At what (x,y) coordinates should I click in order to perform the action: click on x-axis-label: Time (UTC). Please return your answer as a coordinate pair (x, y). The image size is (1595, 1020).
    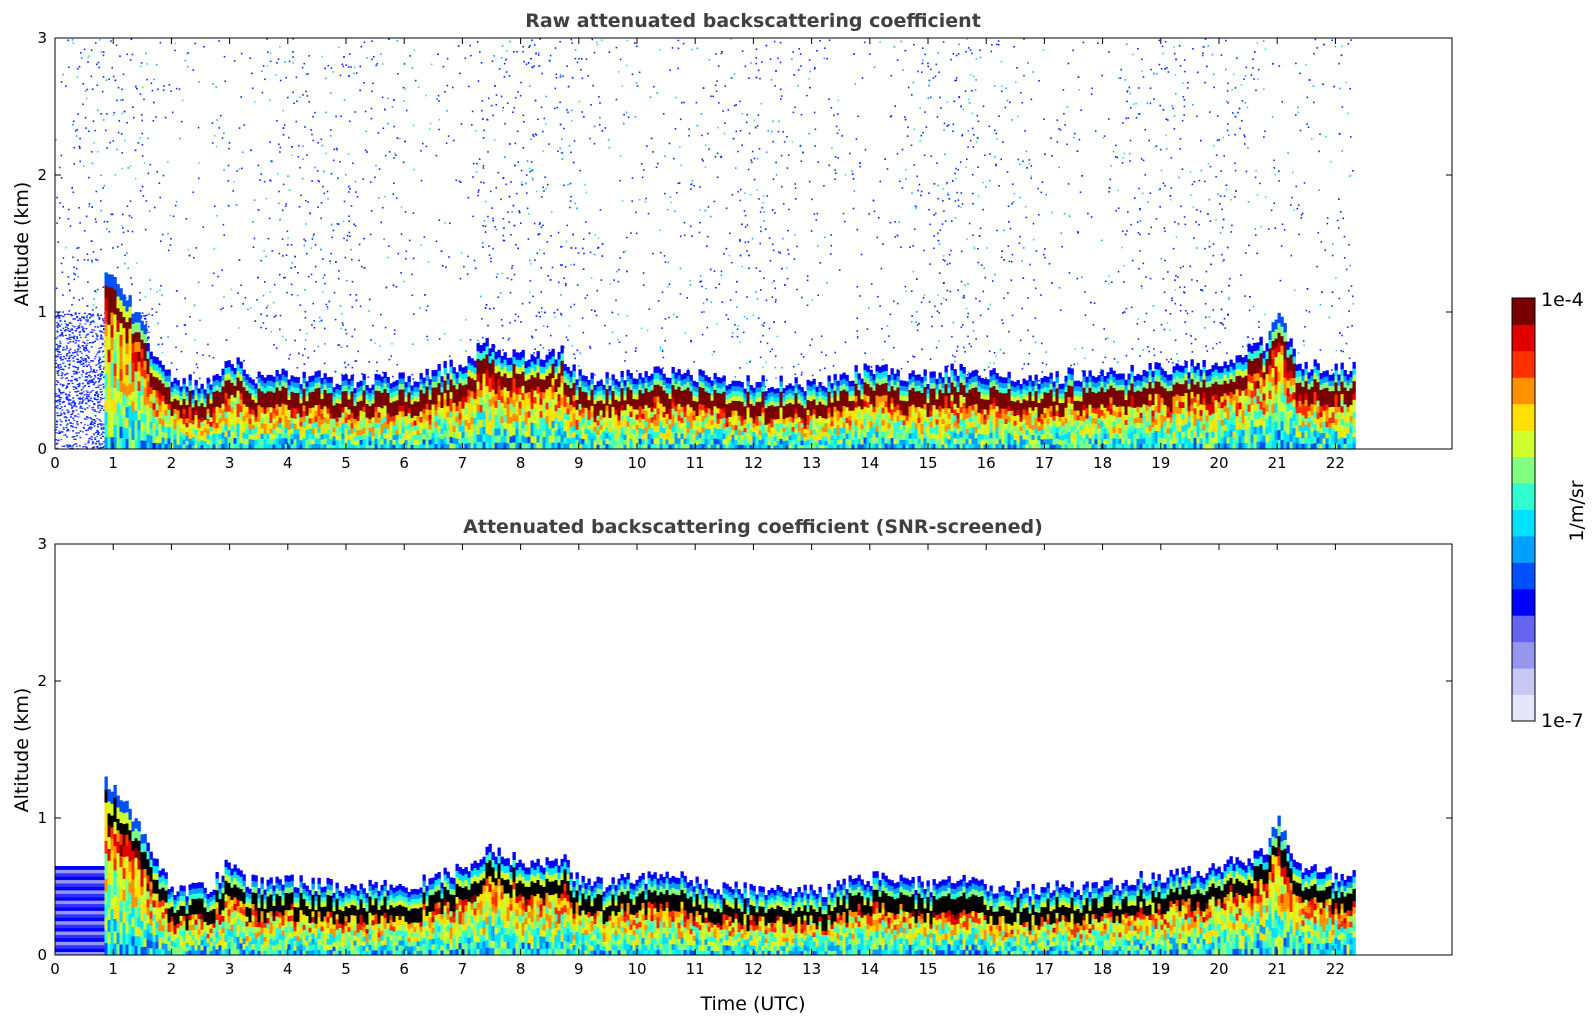
    Looking at the image, I should click on (752, 1004).